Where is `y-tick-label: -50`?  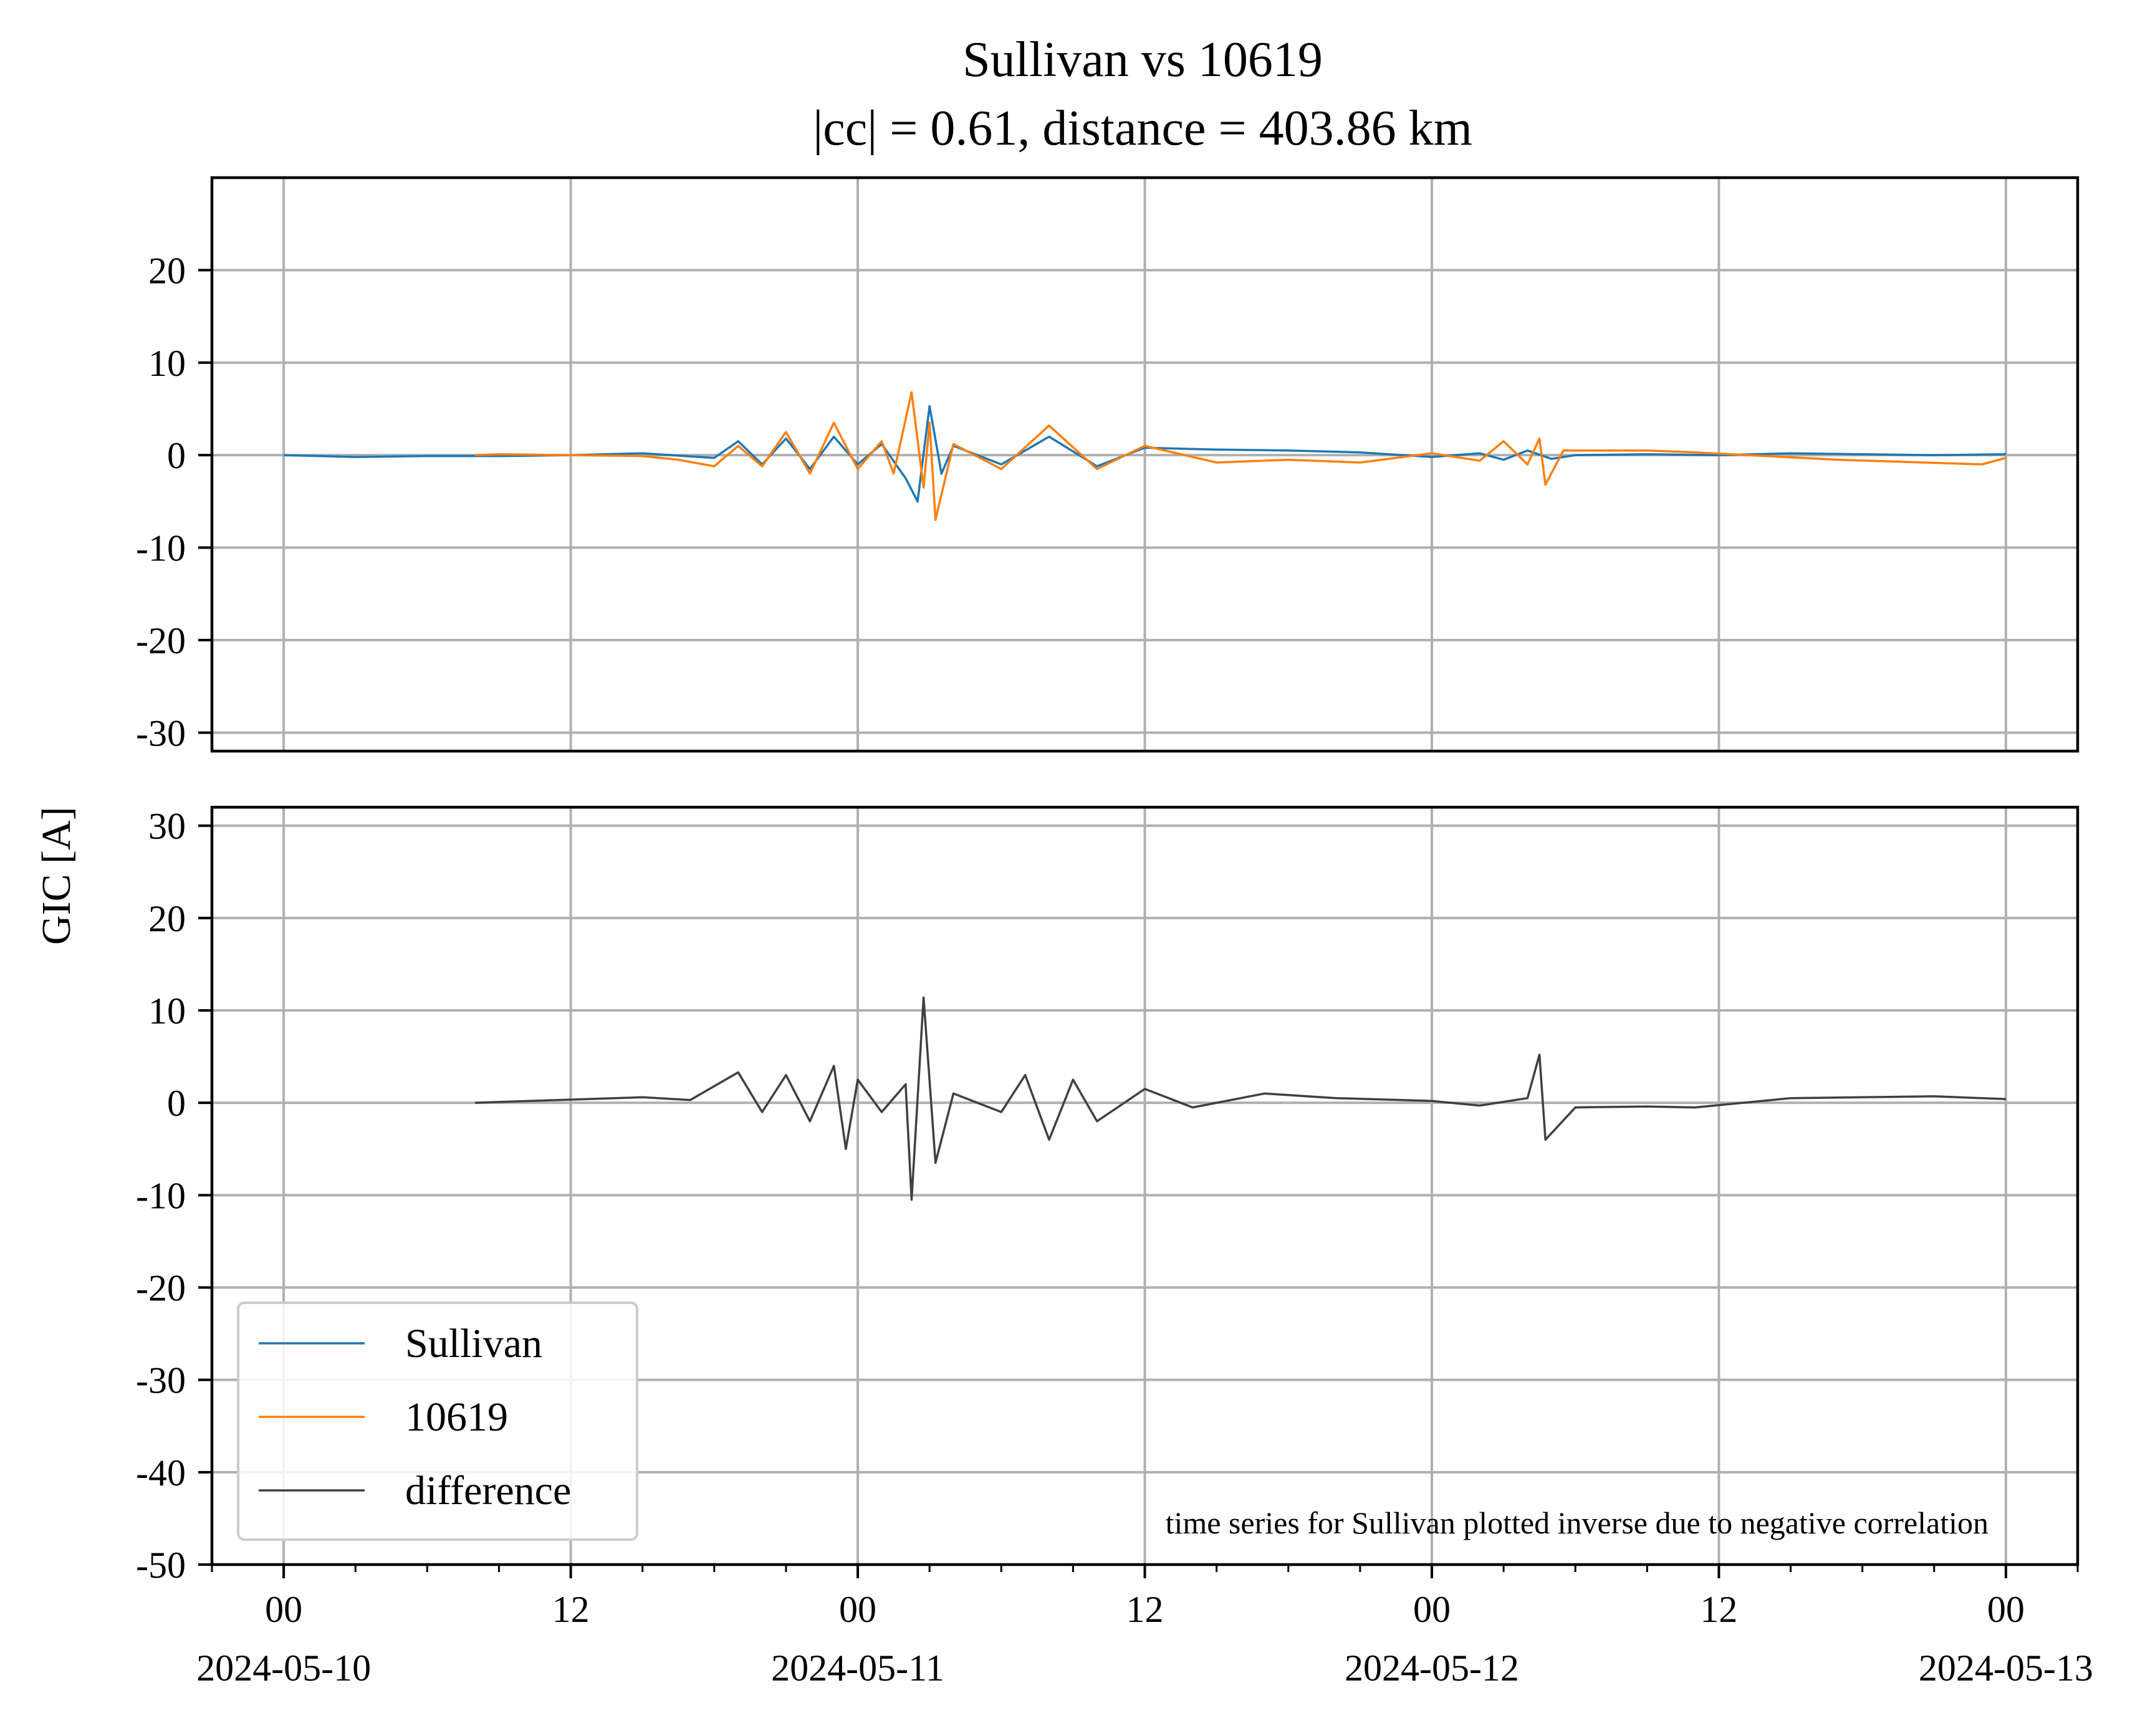 y-tick-label: -50 is located at coordinates (161, 1565).